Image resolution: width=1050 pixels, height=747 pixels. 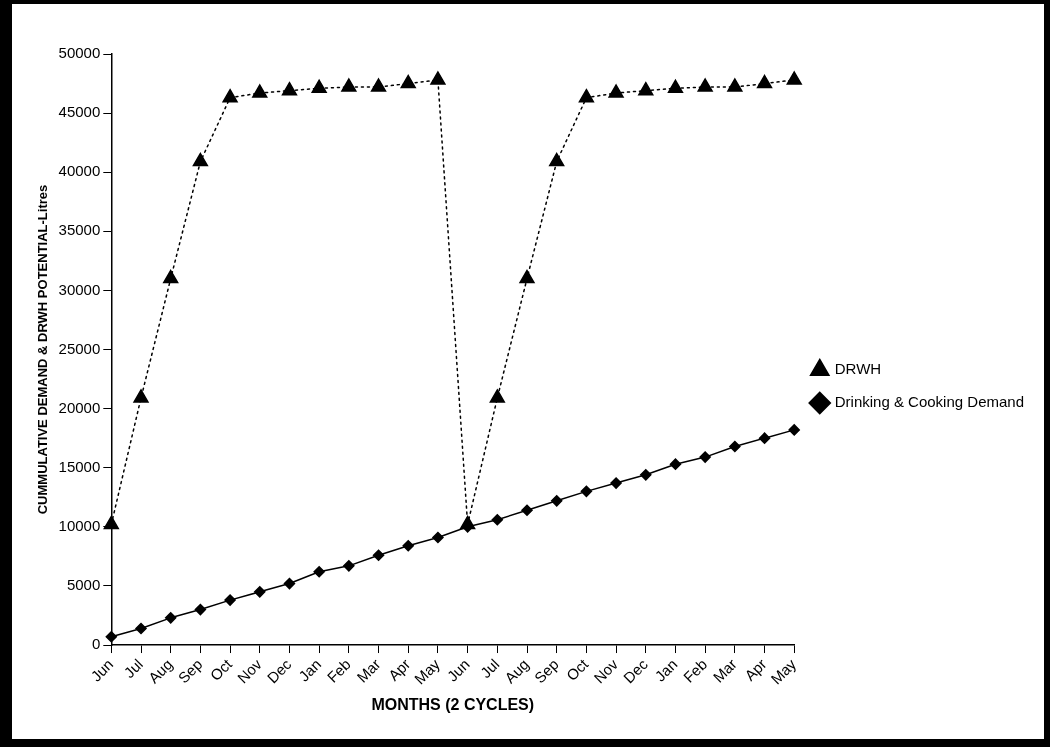 I want to click on y-tick-label: 5000, so click(x=83, y=585).